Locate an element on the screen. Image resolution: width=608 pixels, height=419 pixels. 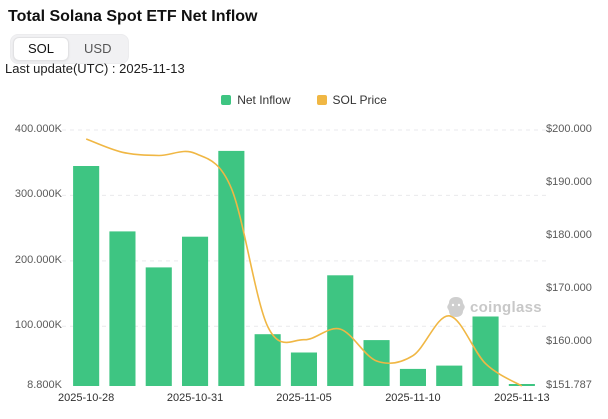
currency-option-sol: SOL is located at coordinates (41, 49).